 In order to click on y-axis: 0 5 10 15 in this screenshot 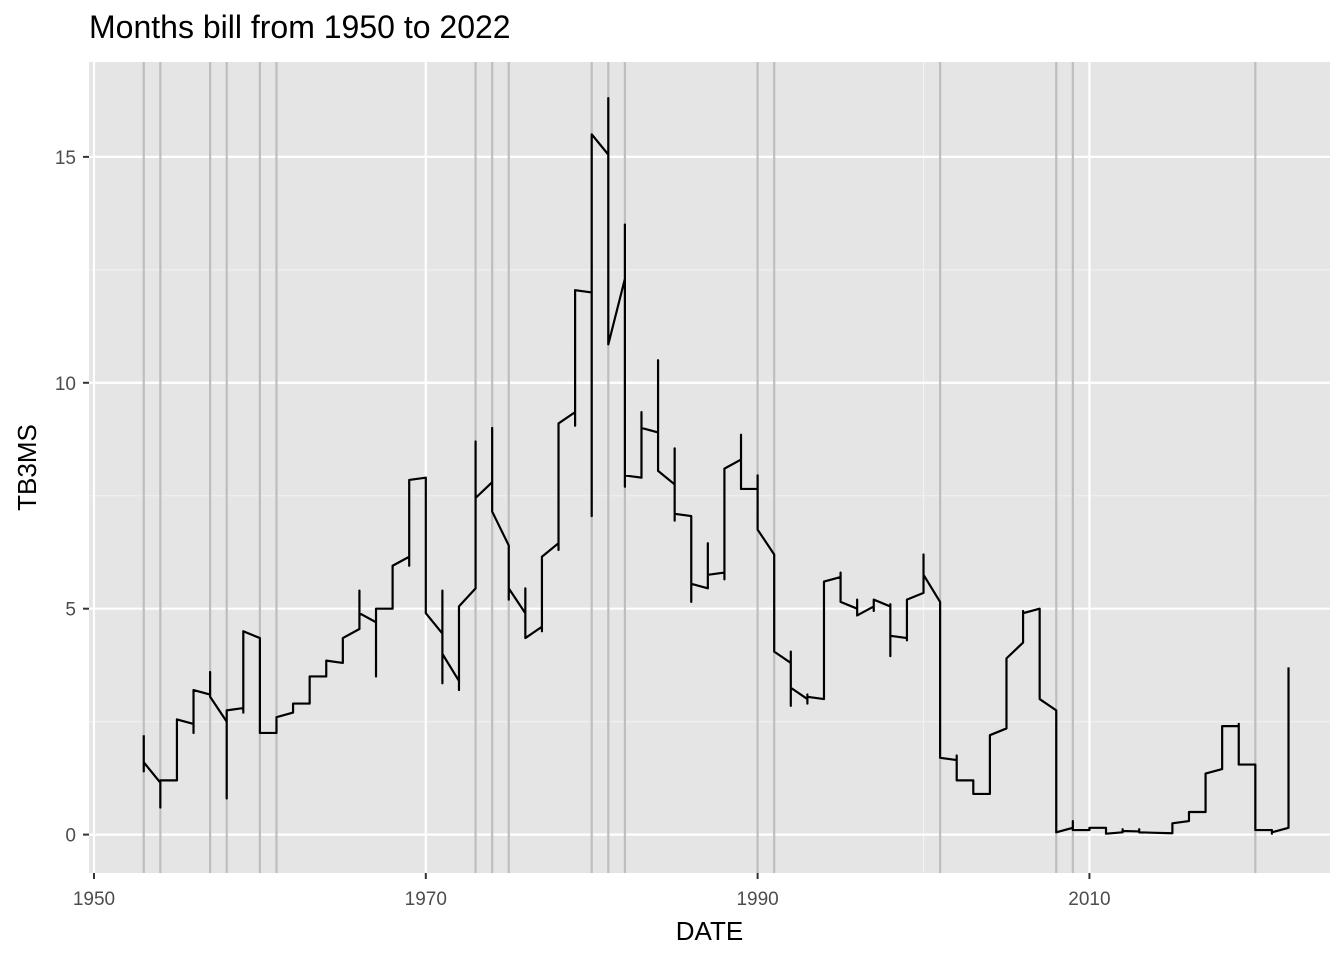, I will do `click(72, 497)`.